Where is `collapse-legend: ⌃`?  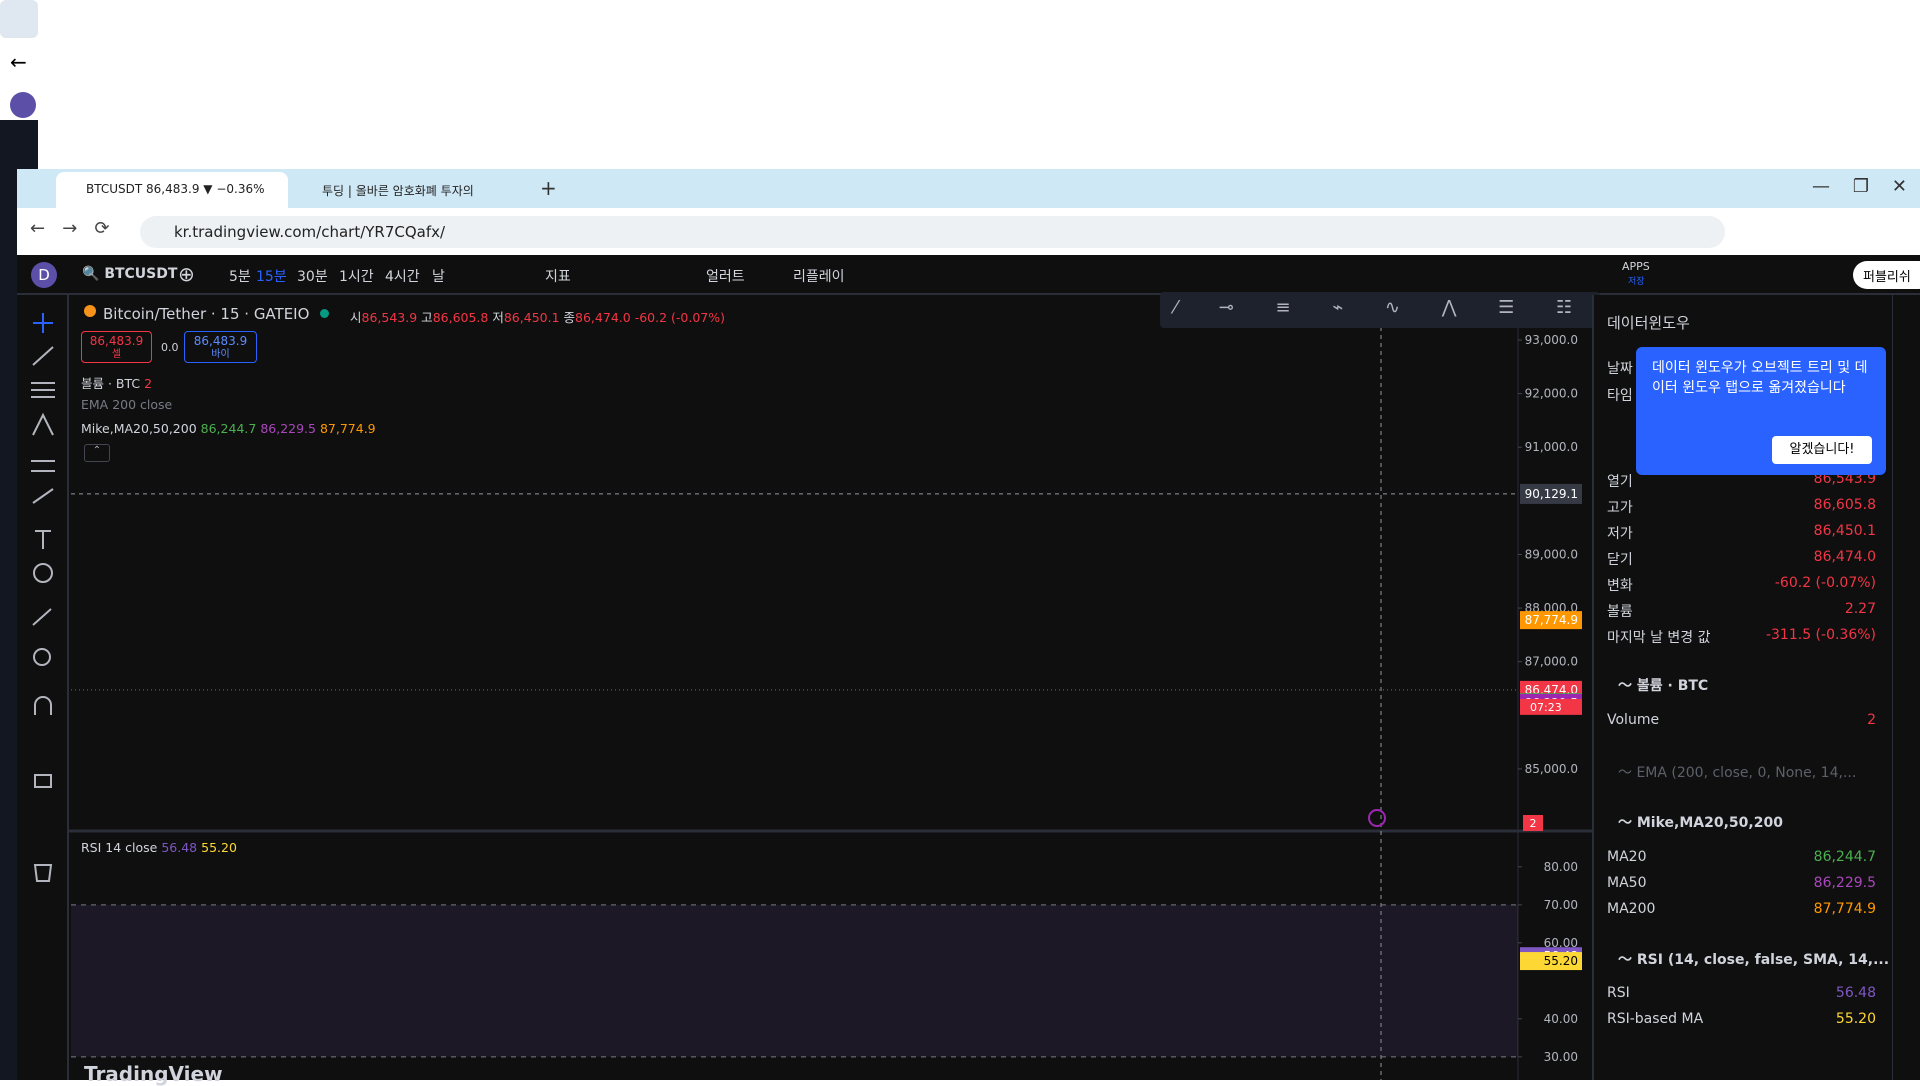 collapse-legend: ⌃ is located at coordinates (97, 453).